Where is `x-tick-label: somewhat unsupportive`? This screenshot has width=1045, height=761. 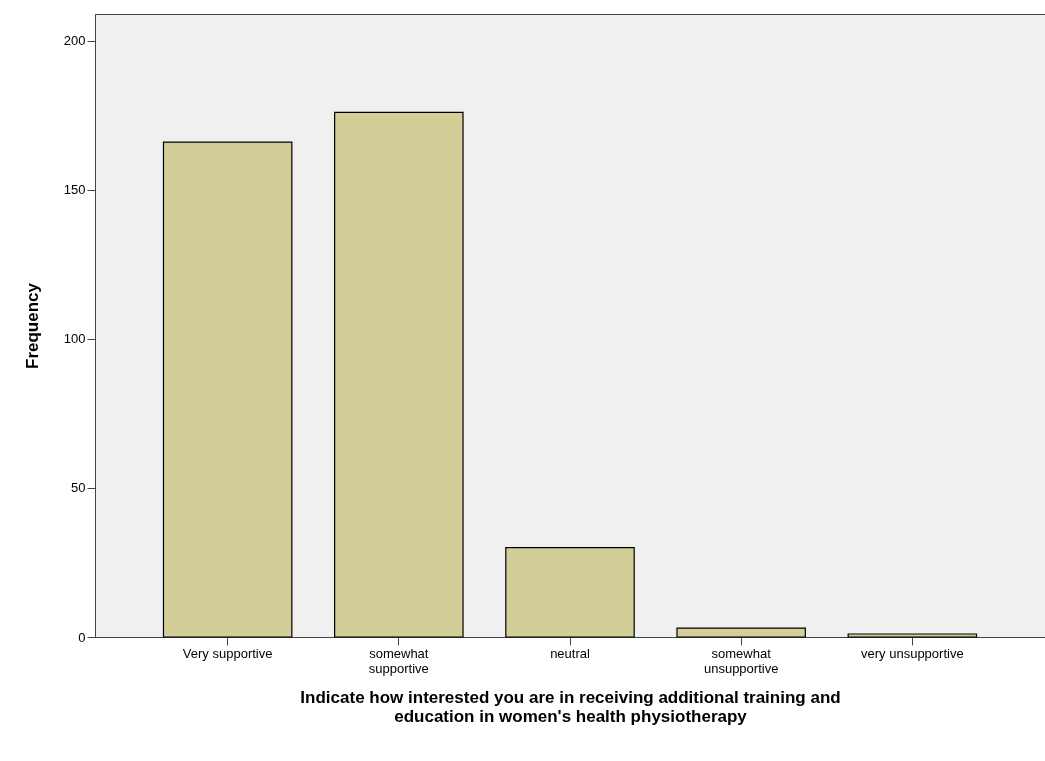 x-tick-label: somewhat unsupportive is located at coordinates (741, 660).